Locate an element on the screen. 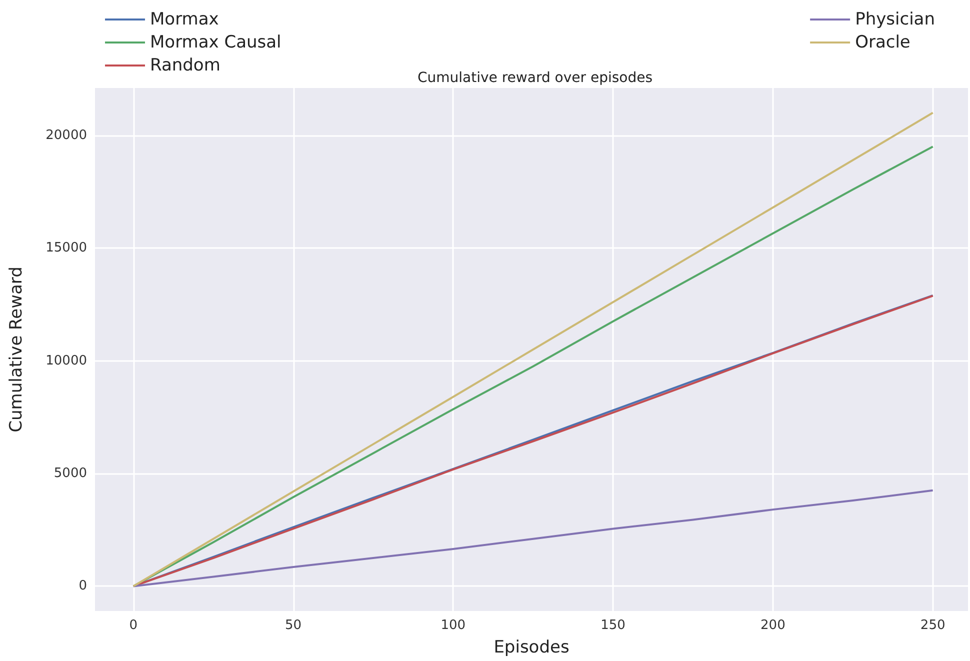 This screenshot has height=661, width=970. x-tick-label: 150 is located at coordinates (613, 625).